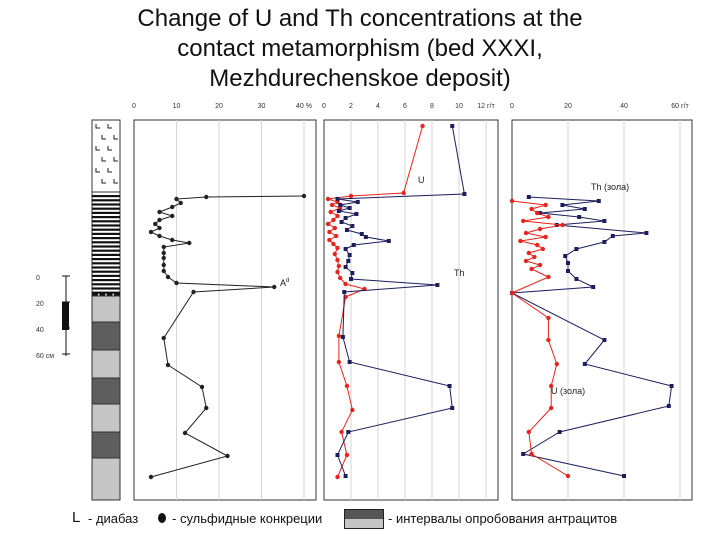 The height and width of the screenshot is (540, 720). I want to click on legend-diabase-symbol: L, so click(76, 517).